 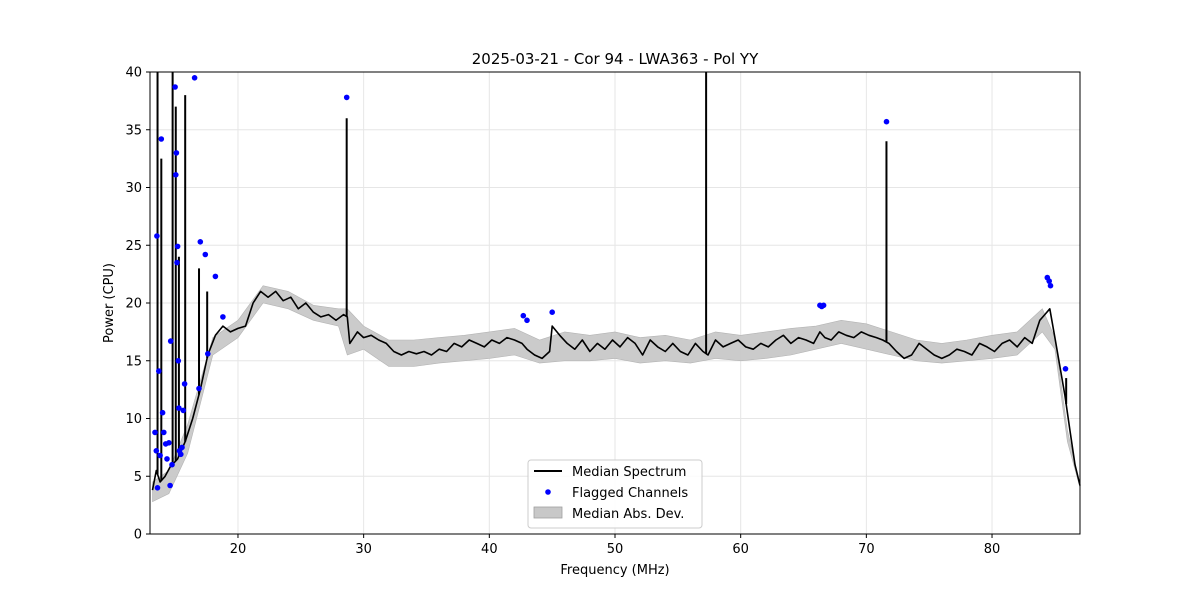 What do you see at coordinates (615, 549) in the screenshot?
I see `x-tick-label: 50` at bounding box center [615, 549].